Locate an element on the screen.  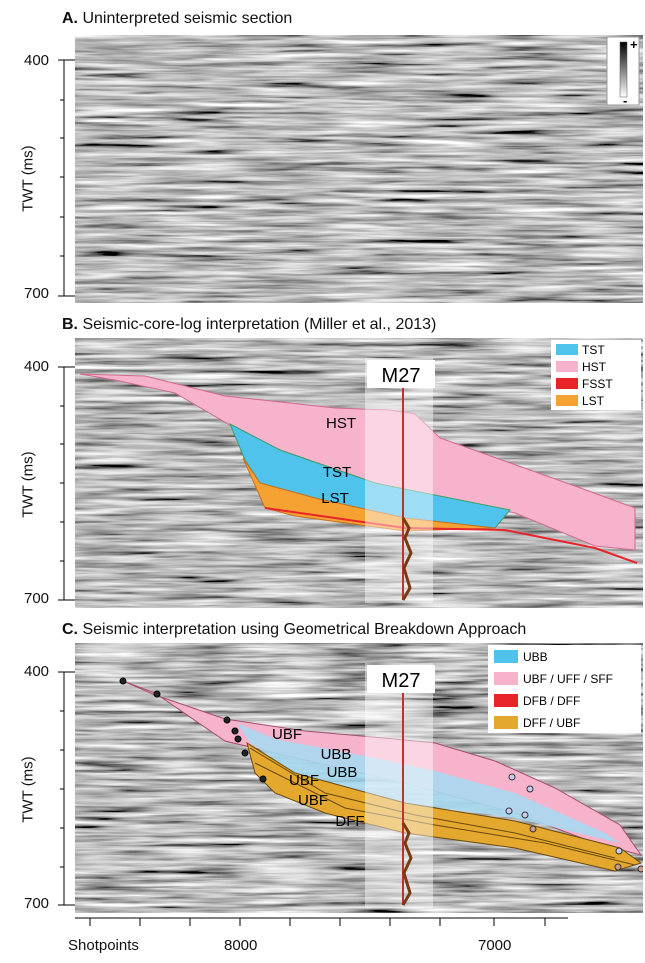
lst-body is located at coordinates (369, 494).